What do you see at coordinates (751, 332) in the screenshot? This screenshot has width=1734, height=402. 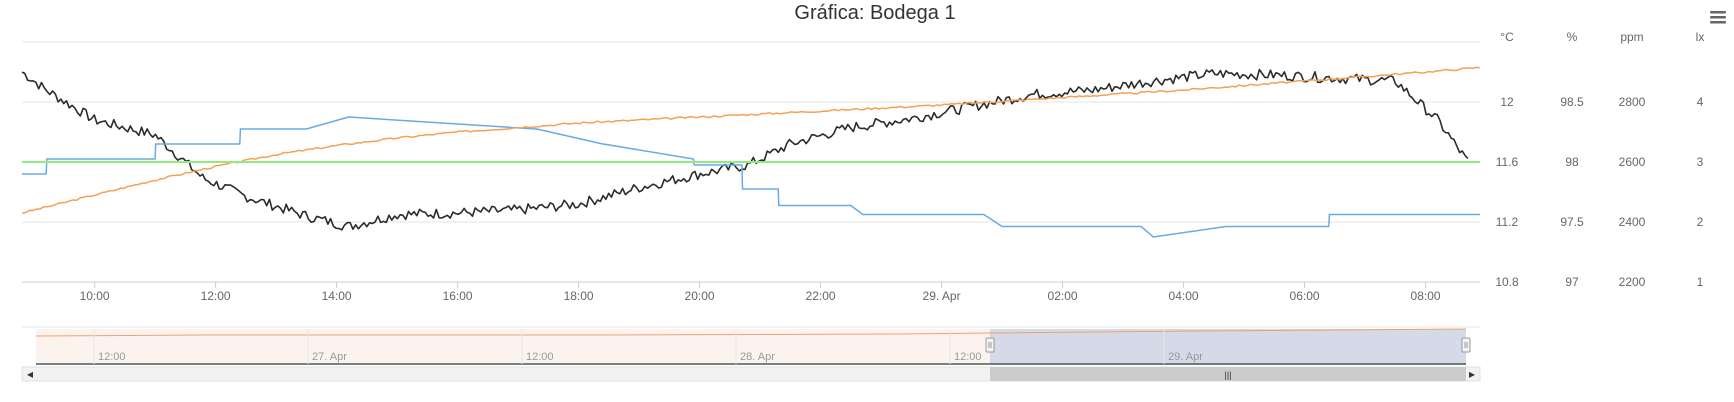 I see `navigator-series-line` at bounding box center [751, 332].